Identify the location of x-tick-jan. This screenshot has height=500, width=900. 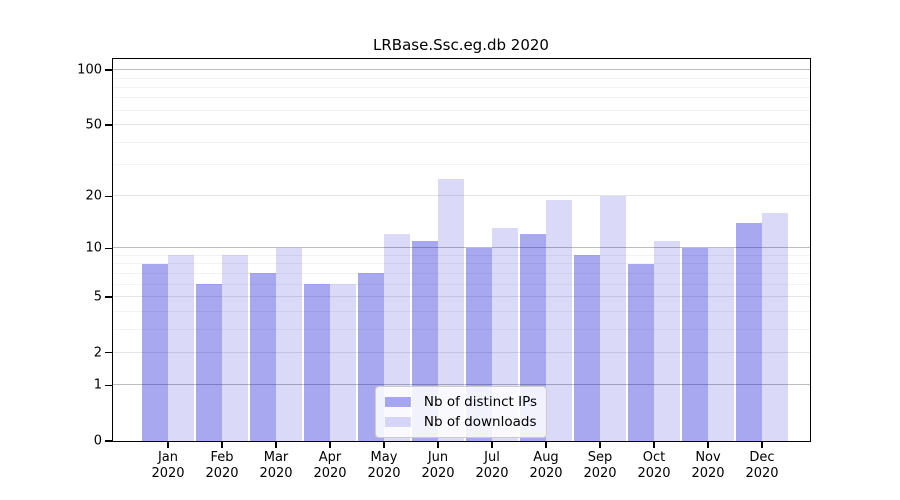
(168, 445).